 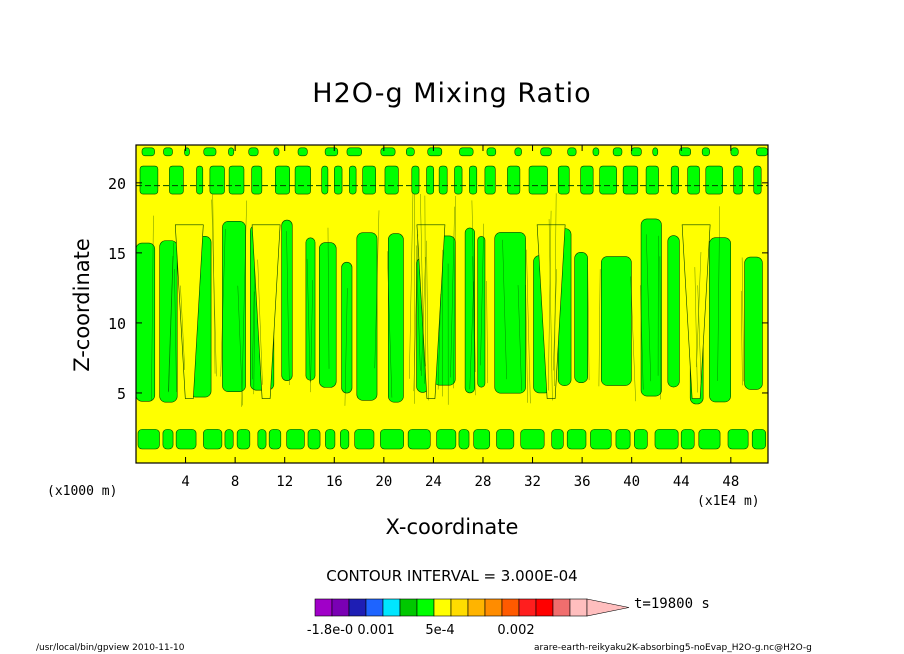 What do you see at coordinates (483, 482) in the screenshot?
I see `x-tick-label: 28` at bounding box center [483, 482].